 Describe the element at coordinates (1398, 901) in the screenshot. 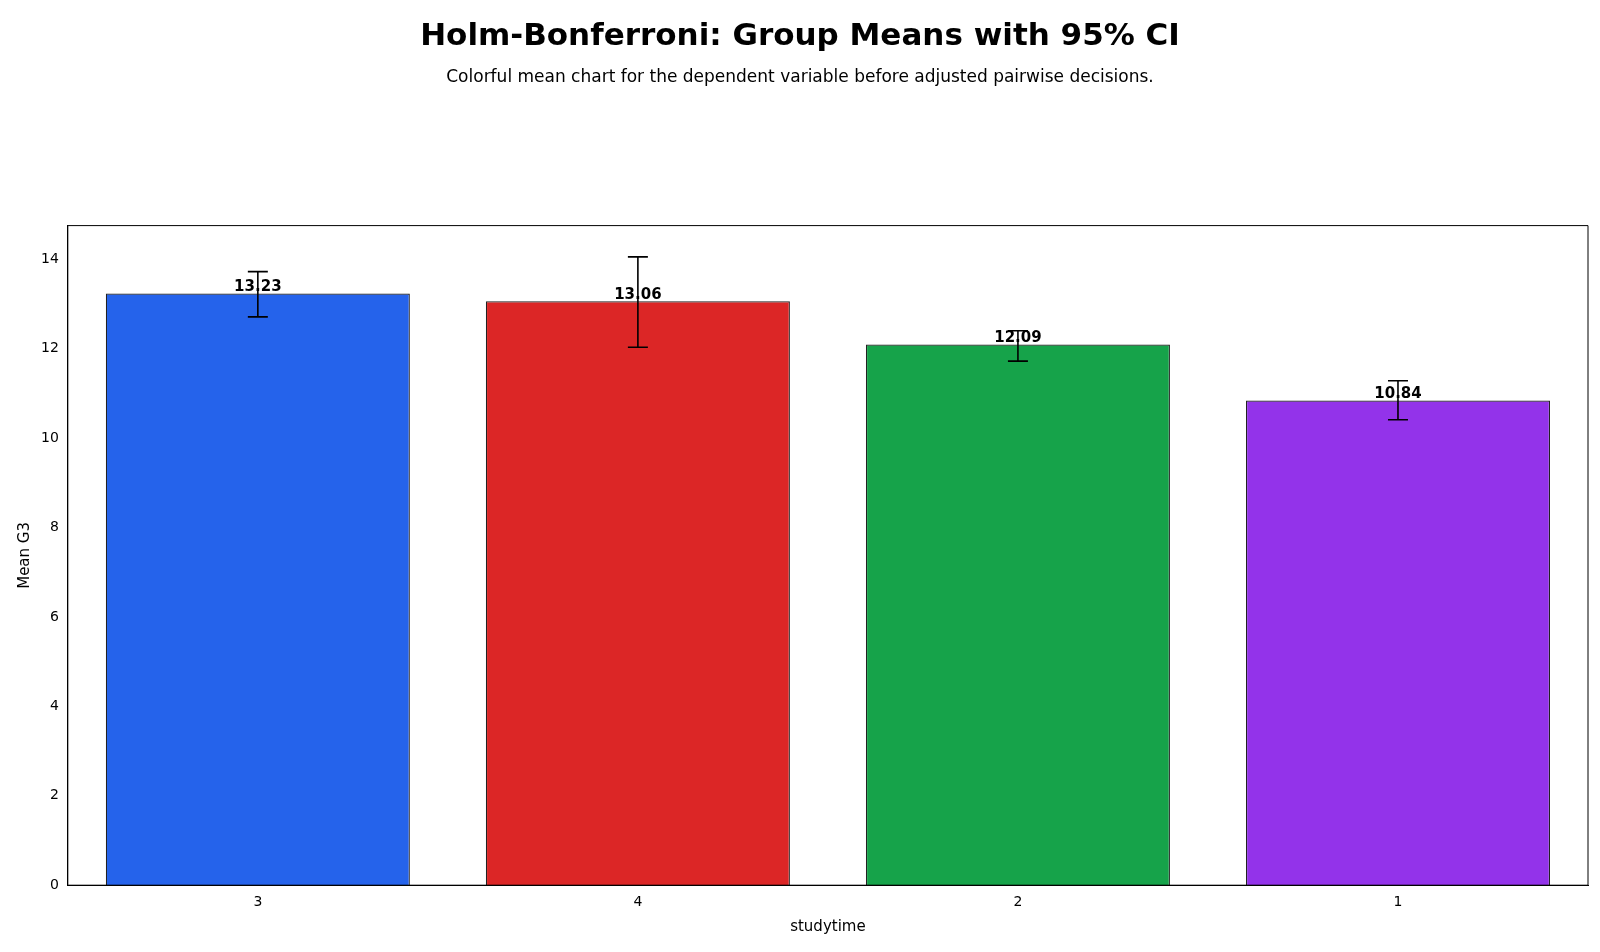

I see `x-tick-label: 1` at that location.